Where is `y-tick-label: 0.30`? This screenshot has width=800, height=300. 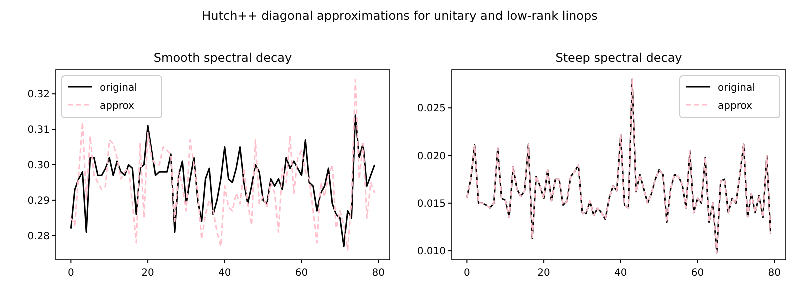 y-tick-label: 0.30 is located at coordinates (39, 166).